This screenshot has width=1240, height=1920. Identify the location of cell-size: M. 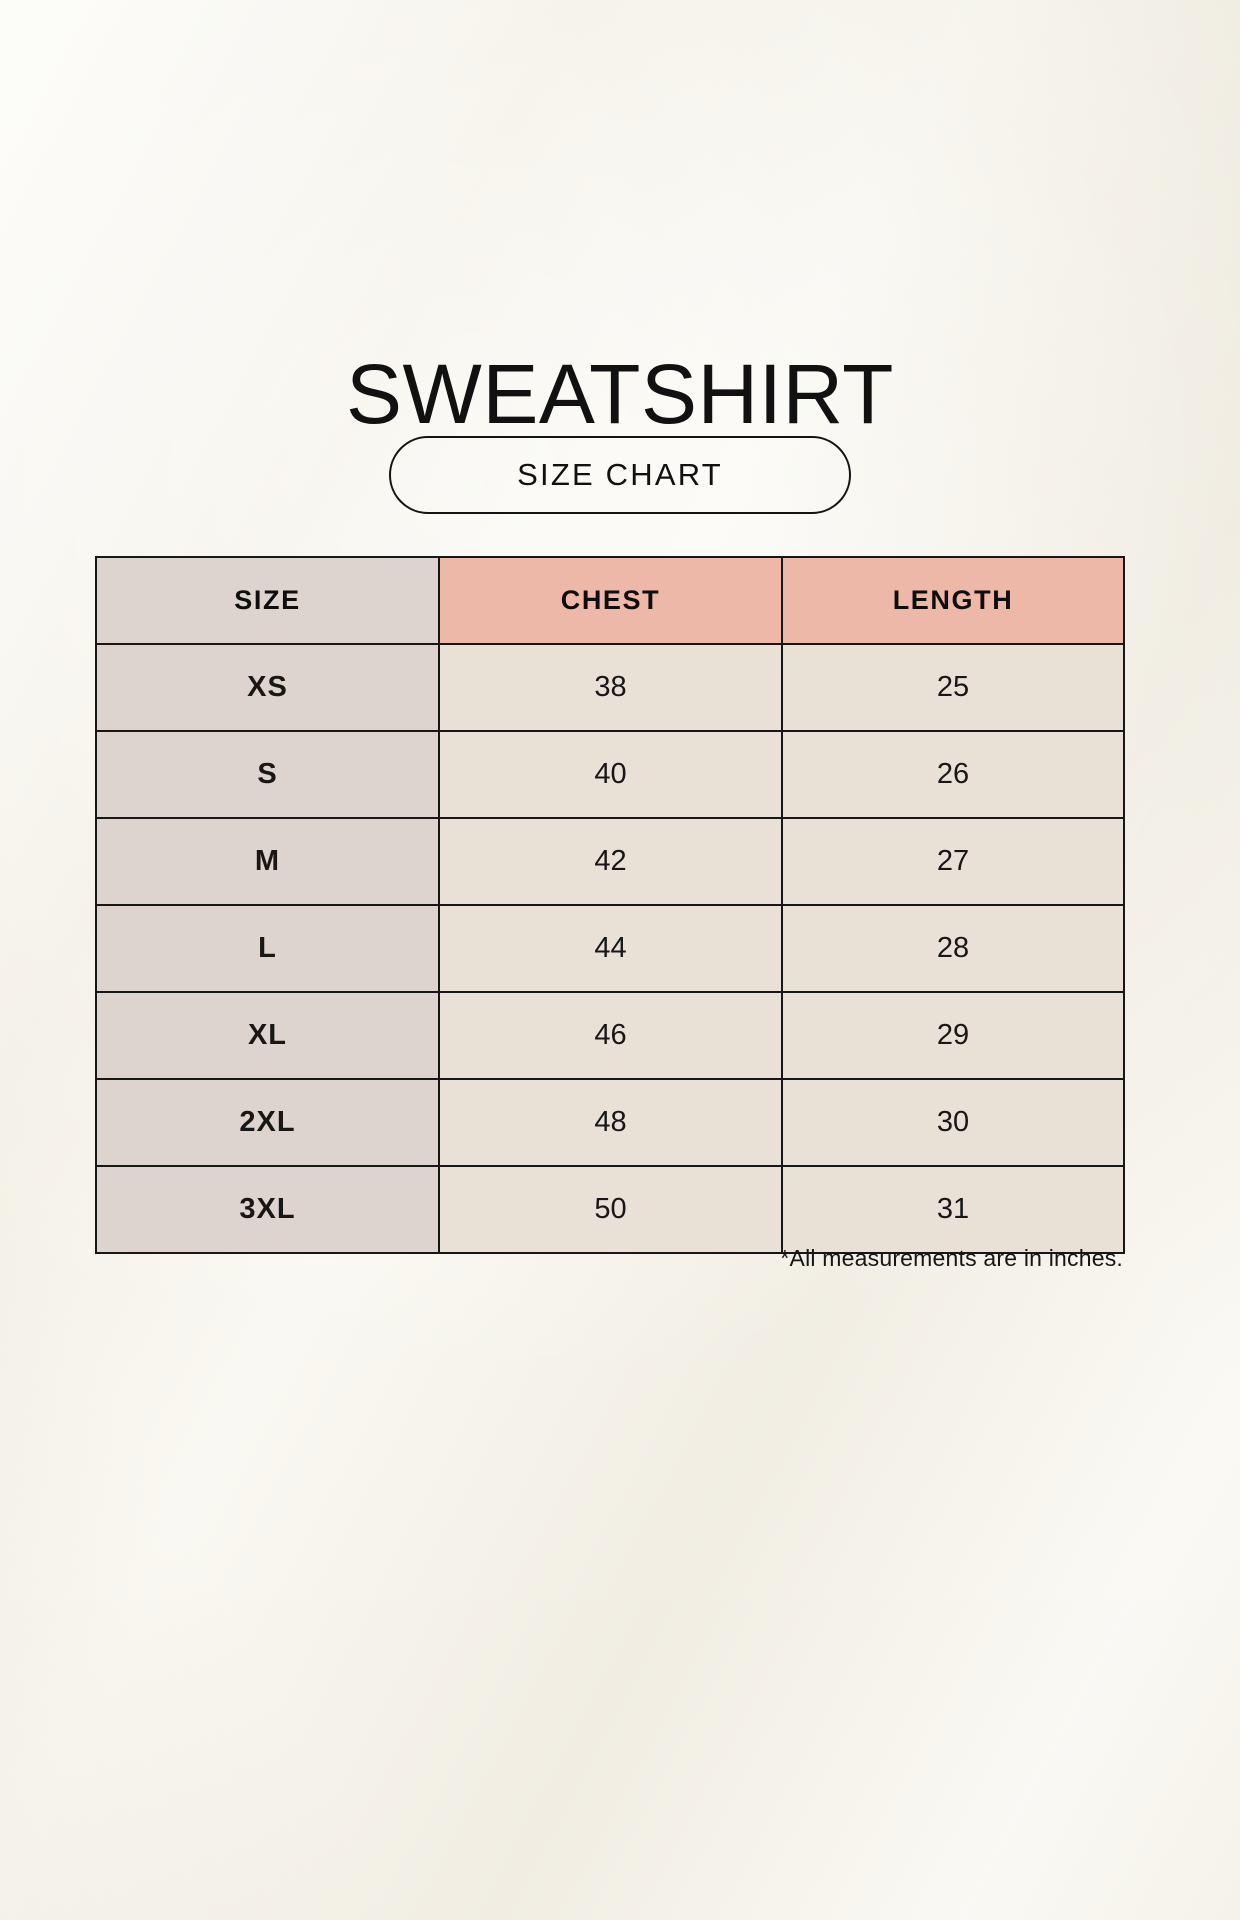
(267, 861).